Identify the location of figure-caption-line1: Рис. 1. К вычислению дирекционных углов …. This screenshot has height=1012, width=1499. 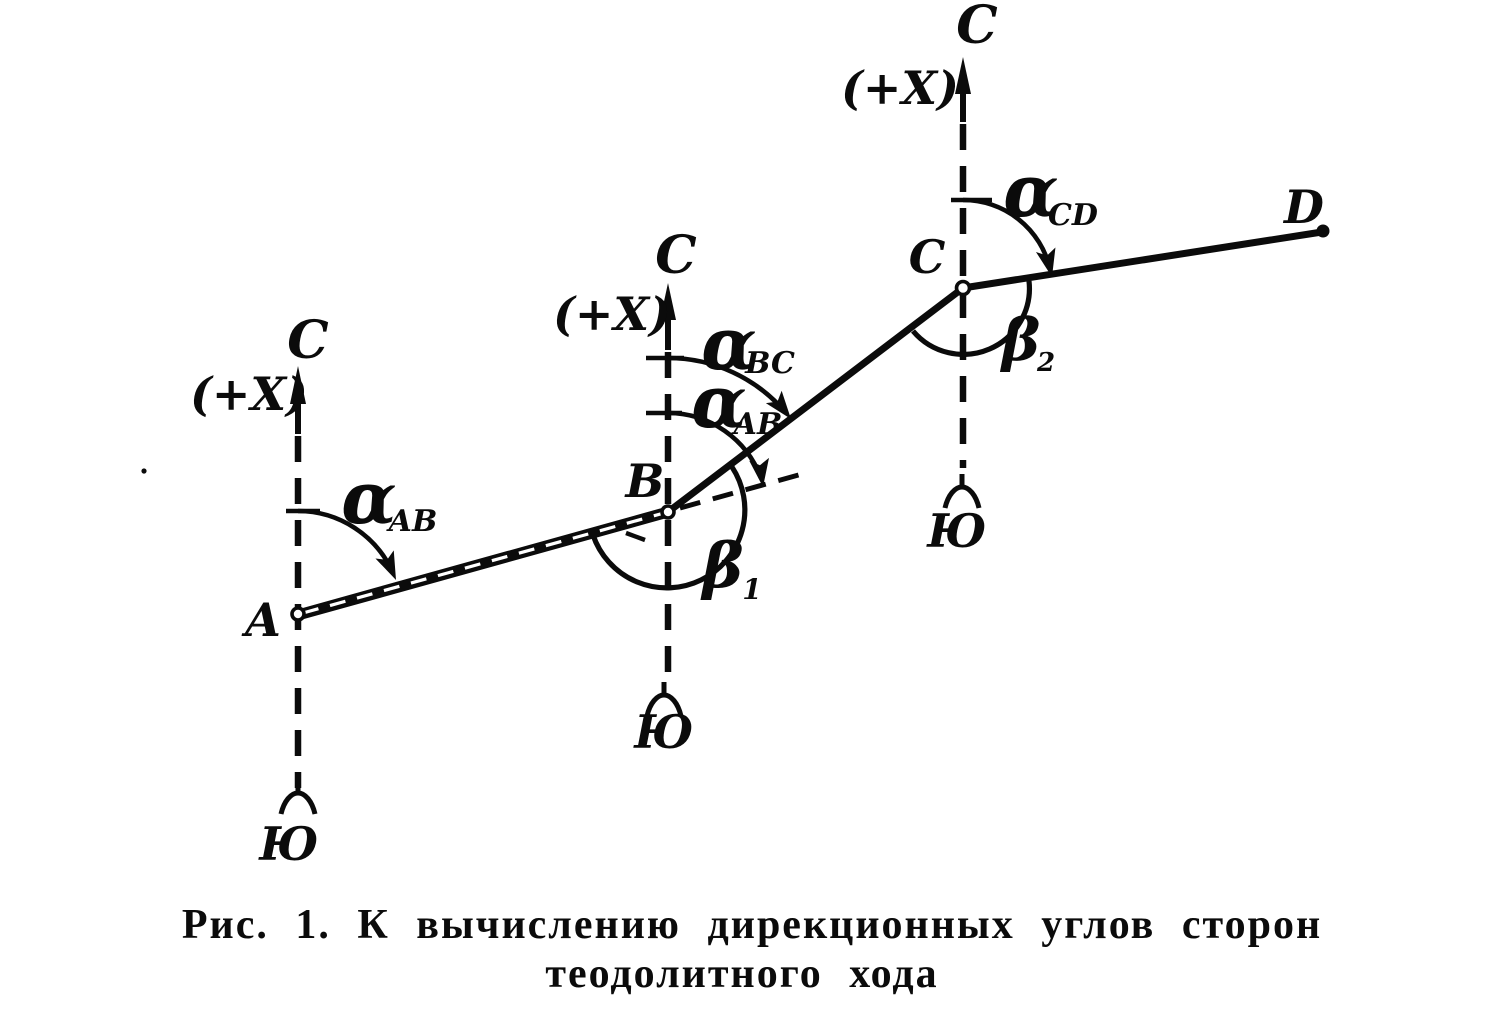
(752, 925).